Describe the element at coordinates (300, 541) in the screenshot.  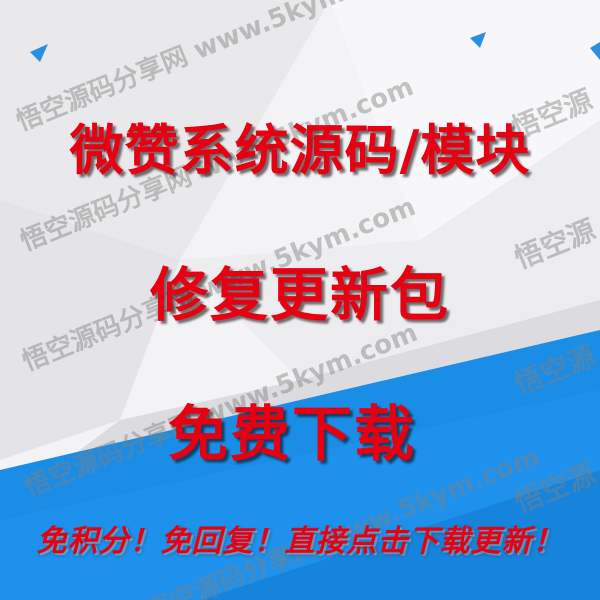
I see `notice-text: 免积分！免回复！直接点击下载更新！` at that location.